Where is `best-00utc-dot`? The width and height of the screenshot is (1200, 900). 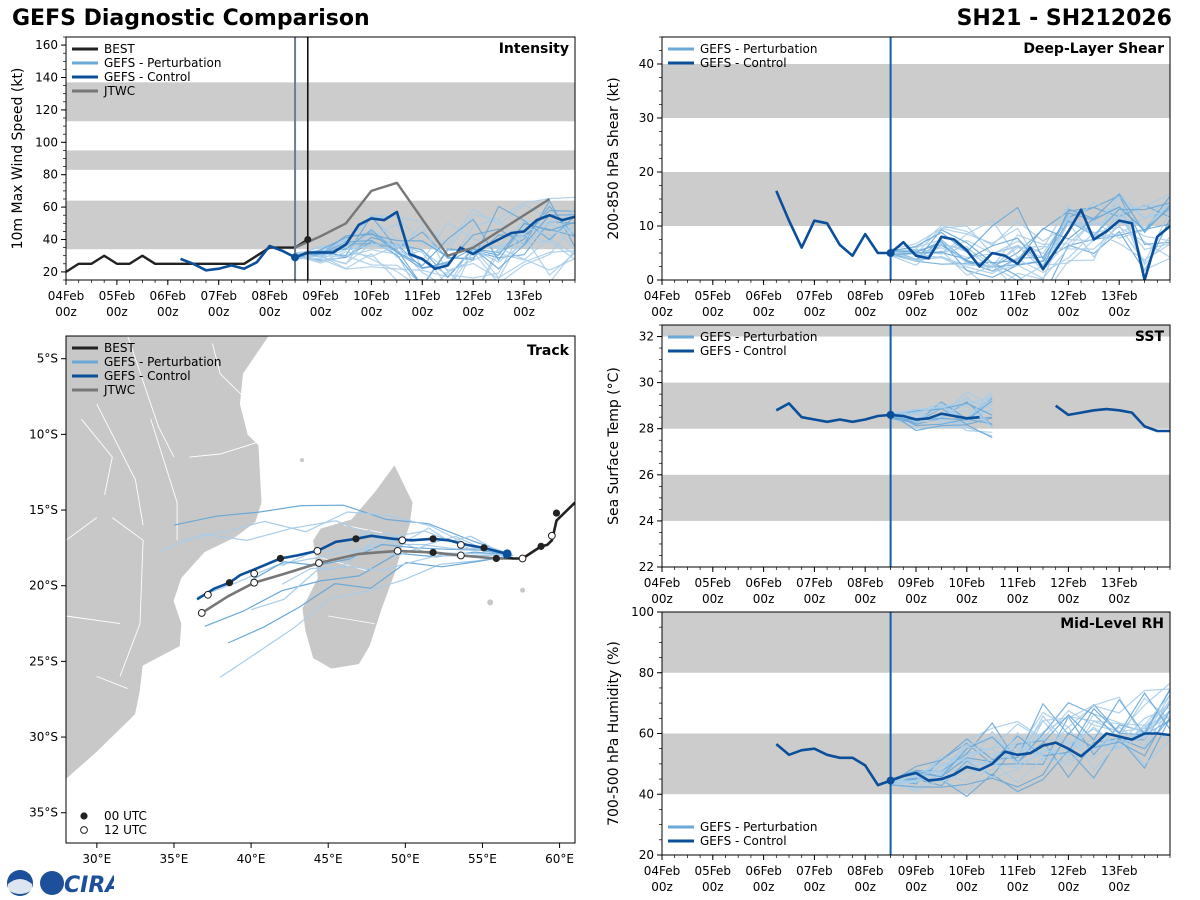 best-00utc-dot is located at coordinates (556, 513).